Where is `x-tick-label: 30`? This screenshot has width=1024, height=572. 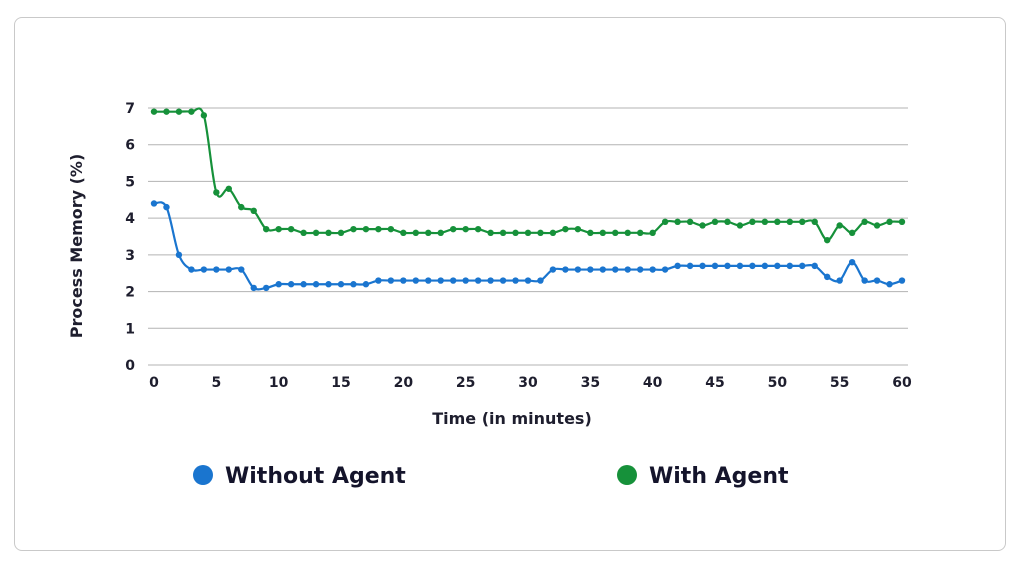
x-tick-label: 30 is located at coordinates (528, 383).